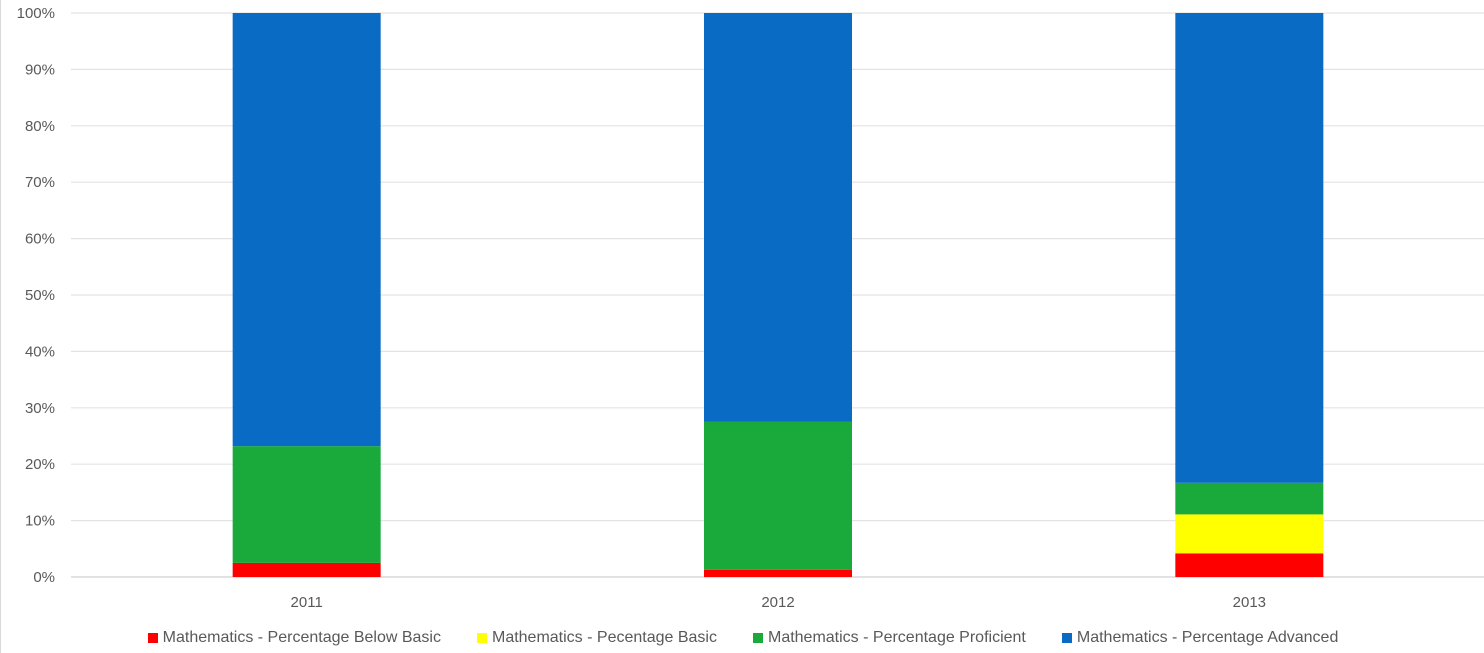 This screenshot has height=653, width=1484. I want to click on y-axis-ticks: 0% 10% 20% 30% 40% 50% 60% 70% 80% 90% 100%, so click(36, 295).